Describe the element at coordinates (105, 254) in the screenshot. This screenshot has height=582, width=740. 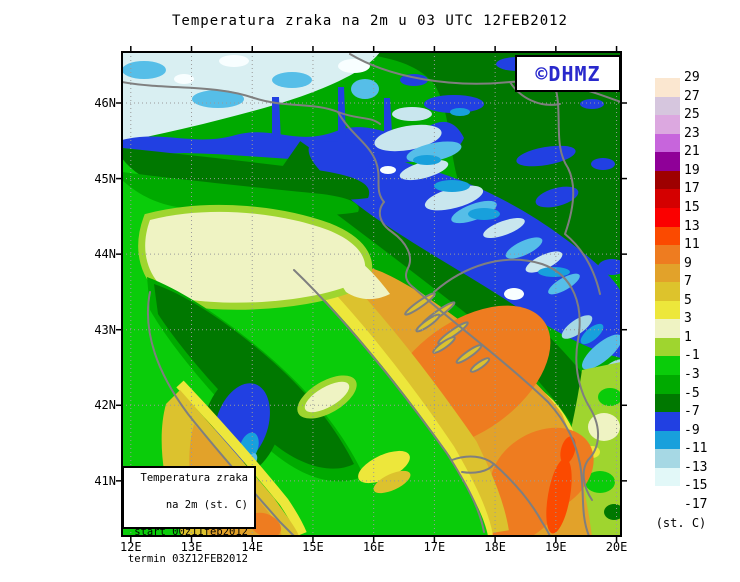
I see `lat-label-44N: 44N` at that location.